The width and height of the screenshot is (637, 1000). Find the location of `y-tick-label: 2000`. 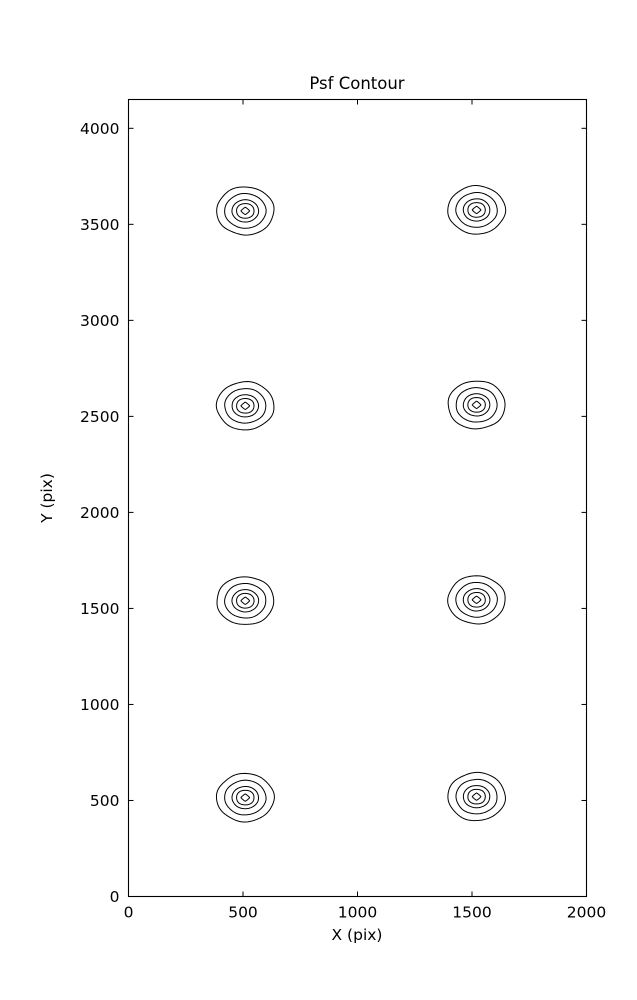

y-tick-label: 2000 is located at coordinates (99, 513).